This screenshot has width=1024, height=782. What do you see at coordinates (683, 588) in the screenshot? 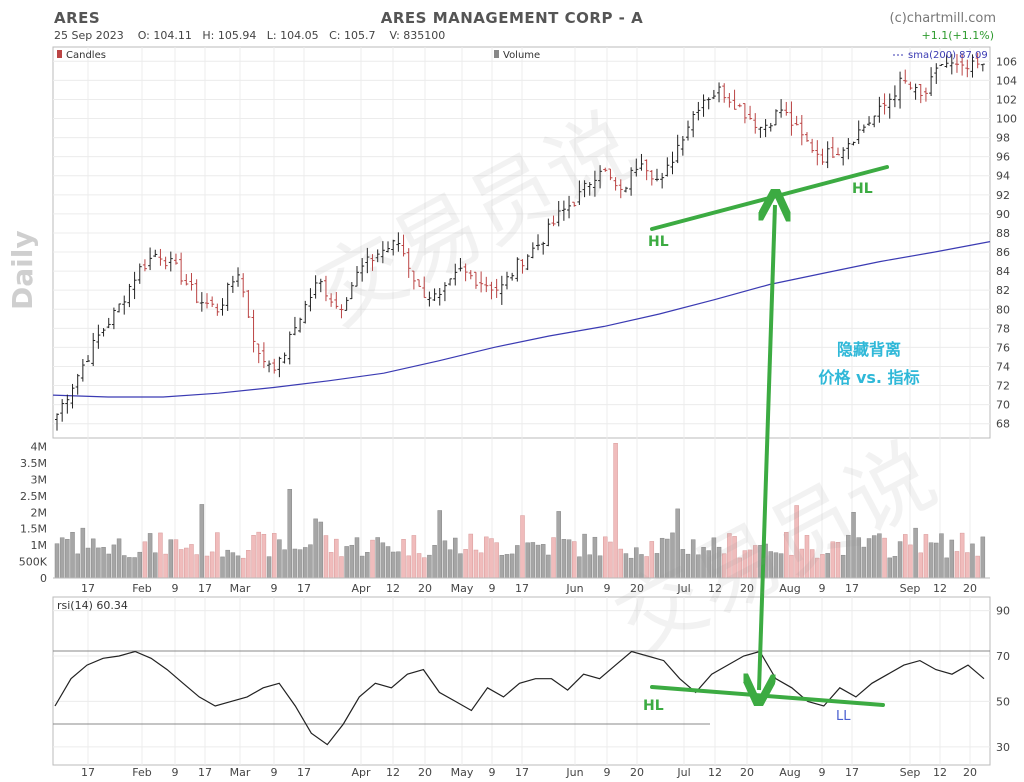
I see `x-tick-label-top: Jul` at bounding box center [683, 588].